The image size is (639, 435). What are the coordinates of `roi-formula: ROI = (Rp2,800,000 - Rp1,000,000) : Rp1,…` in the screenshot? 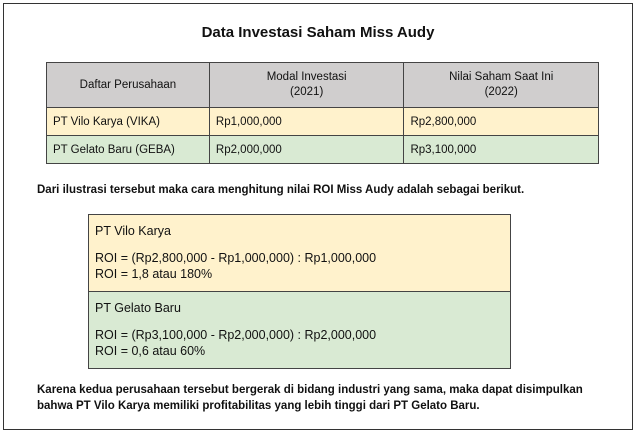 It's located at (236, 258).